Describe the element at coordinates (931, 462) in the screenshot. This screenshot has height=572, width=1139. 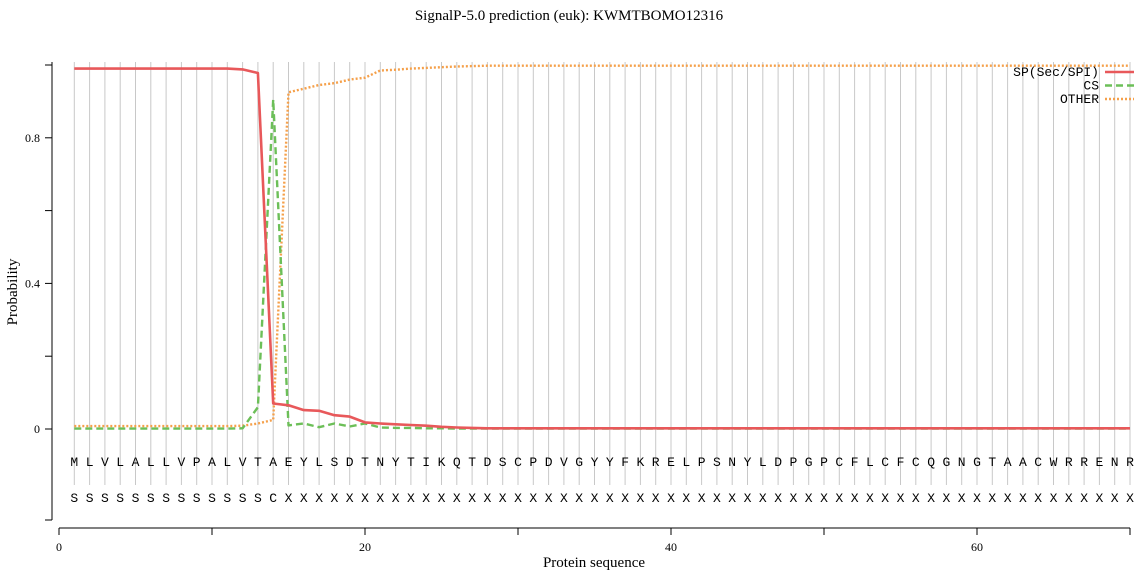
I see `residue-label: Q` at that location.